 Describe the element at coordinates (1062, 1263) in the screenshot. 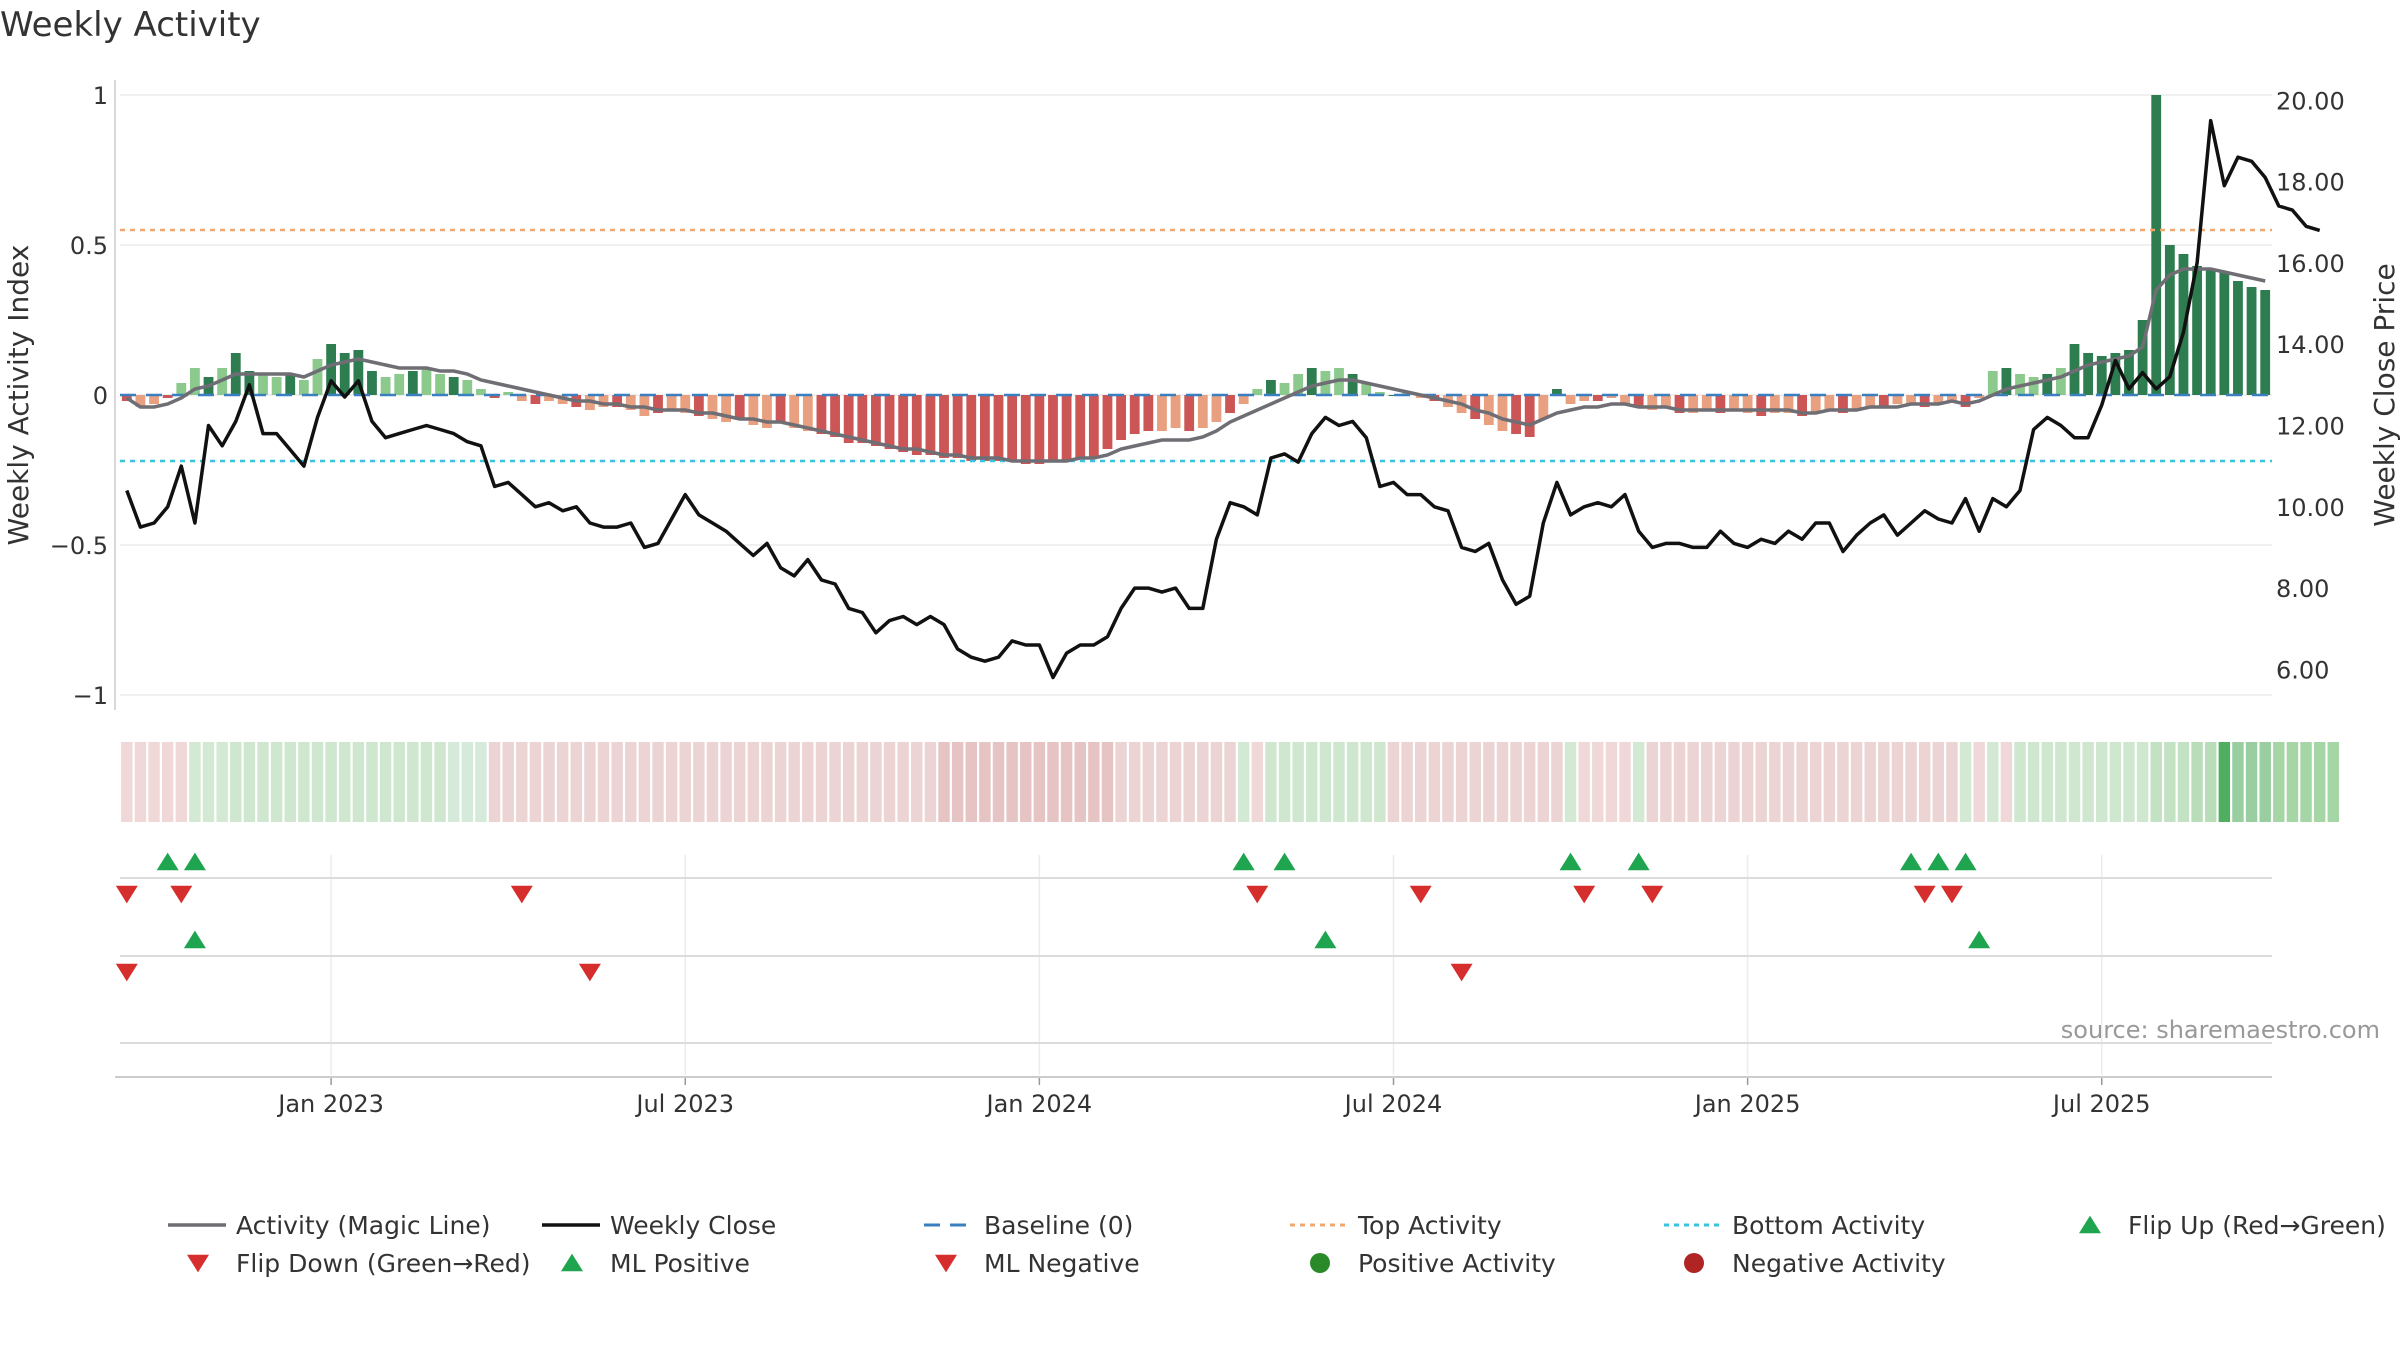

I see `legend-label: ML Negative` at that location.